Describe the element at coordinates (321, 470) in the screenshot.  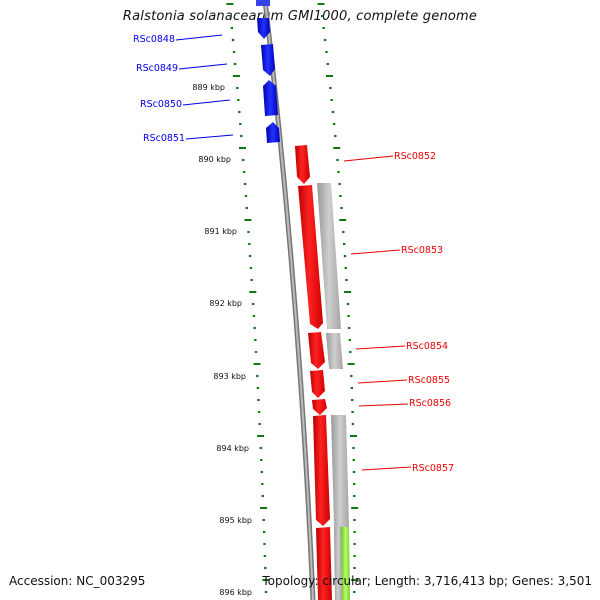
I see `gene-arrow-rsc0857` at that location.